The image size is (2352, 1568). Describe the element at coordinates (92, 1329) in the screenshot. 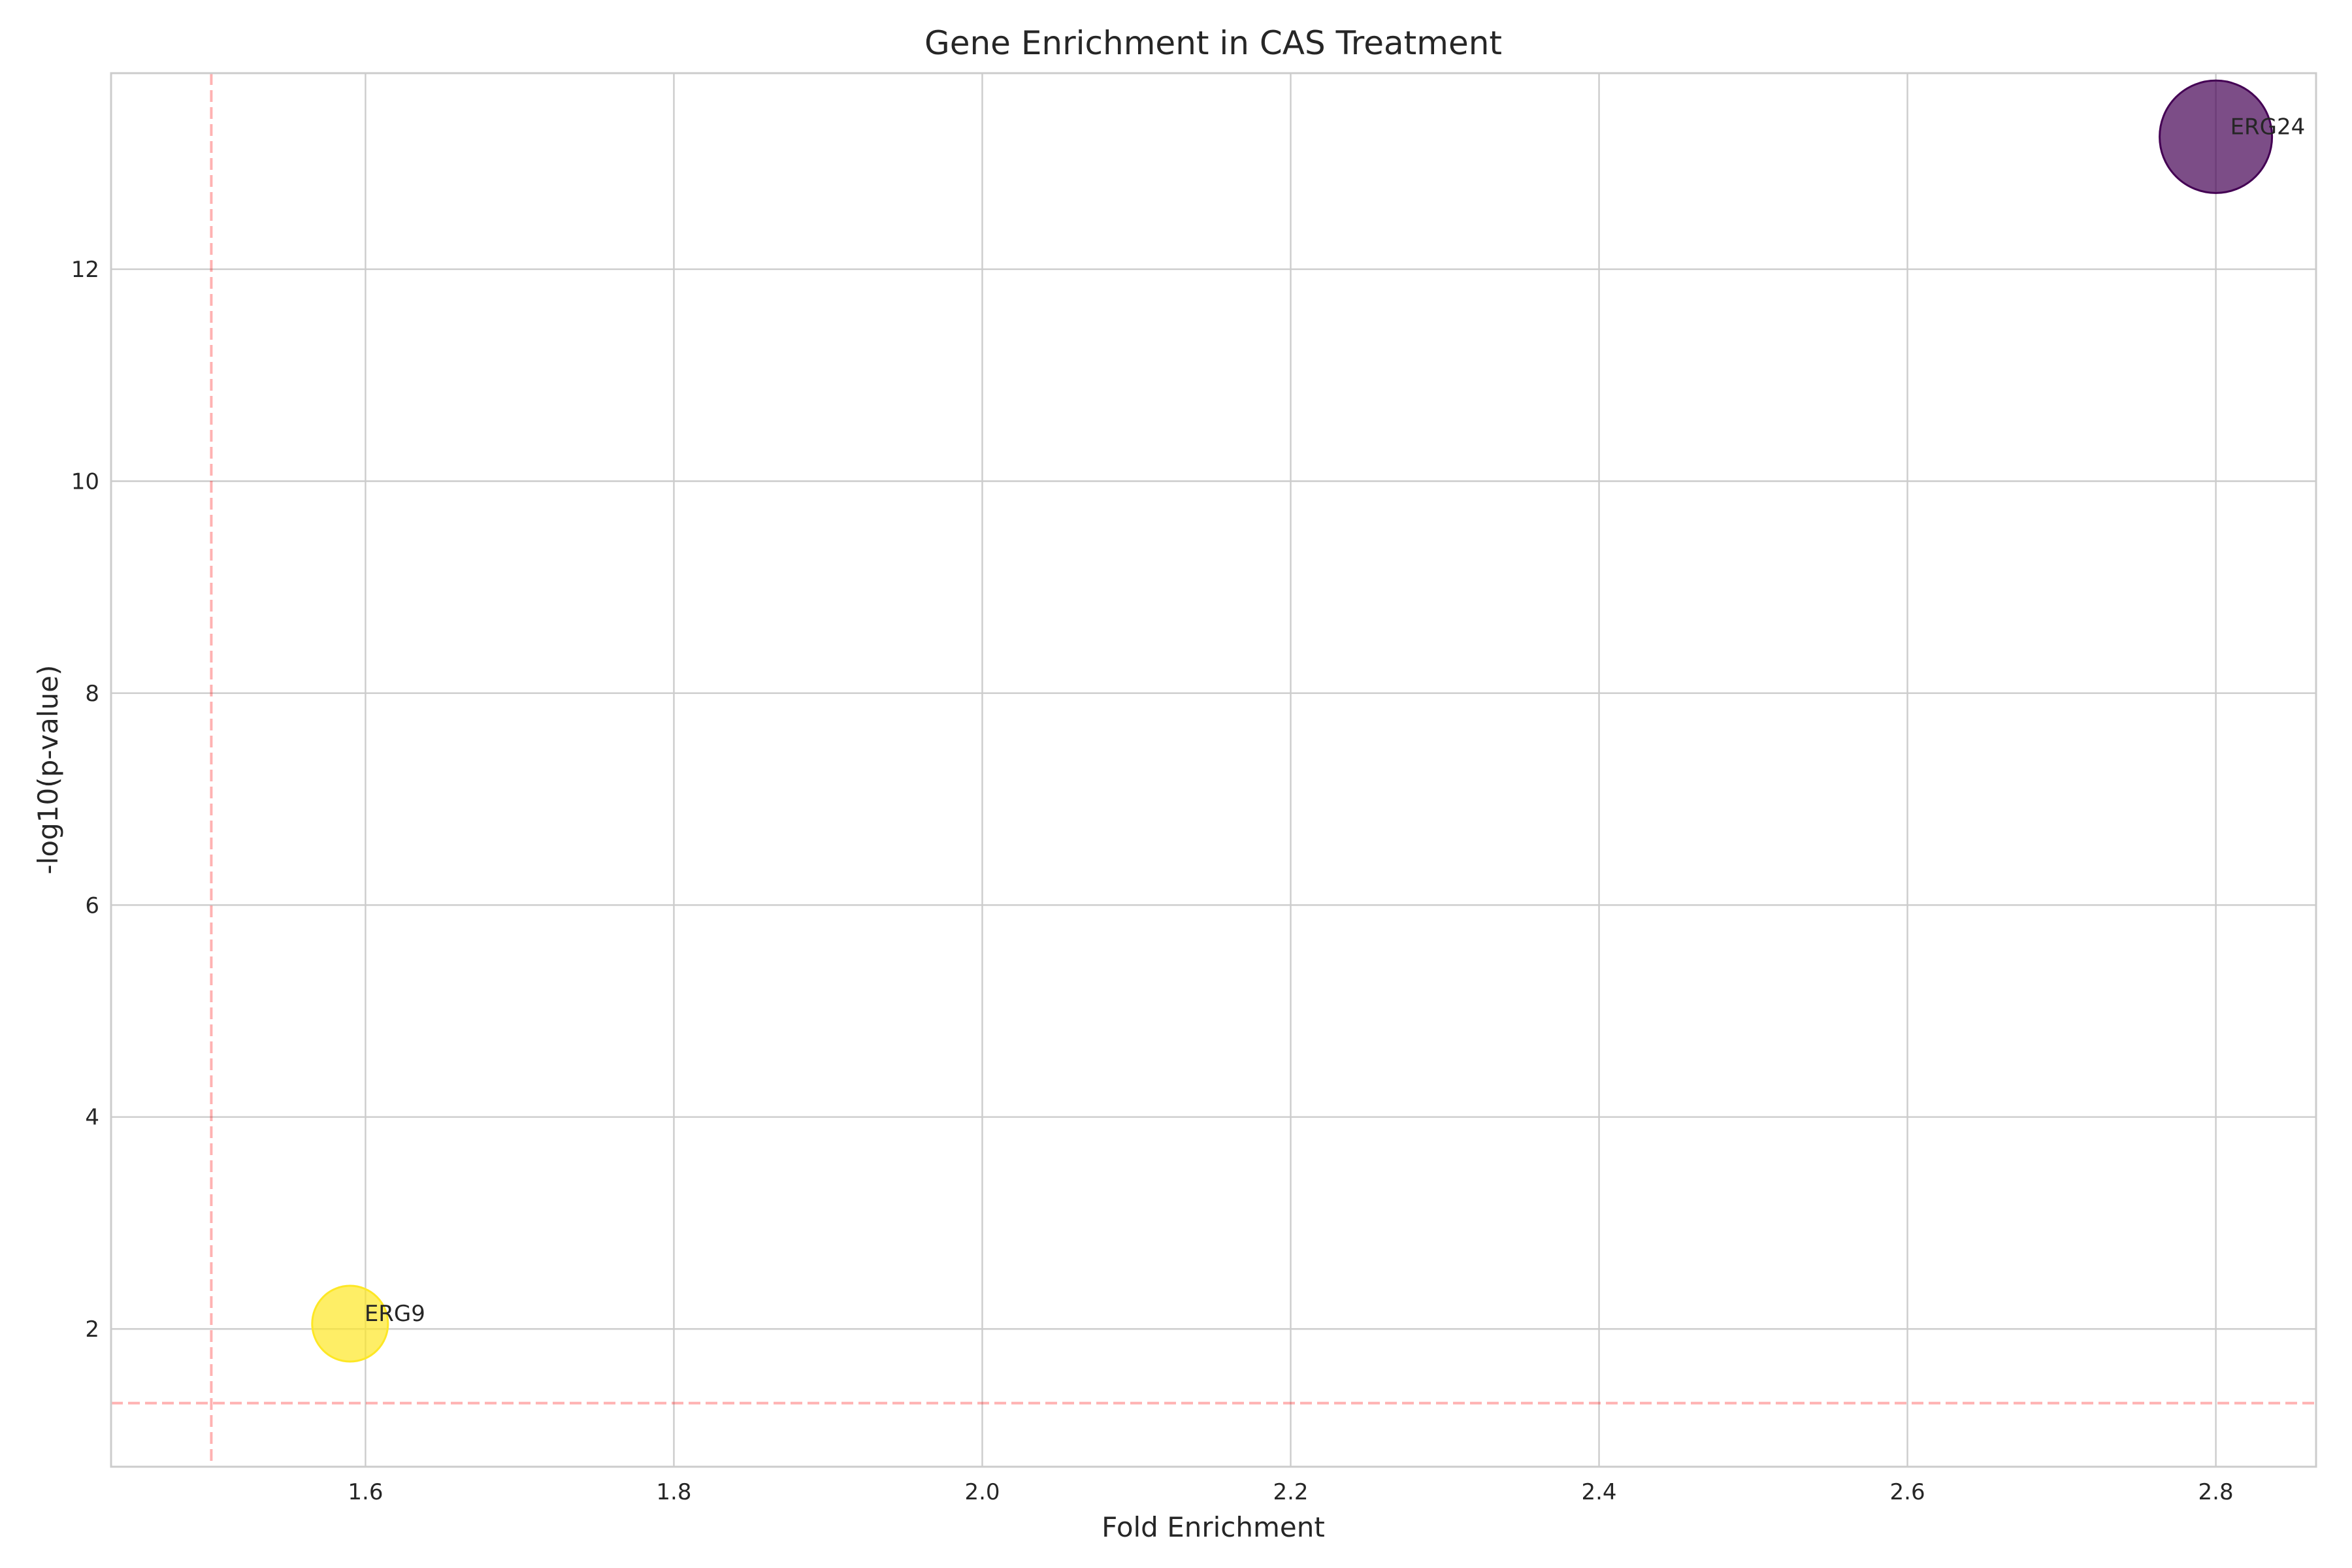

I see `y-tick-label: 2` at that location.